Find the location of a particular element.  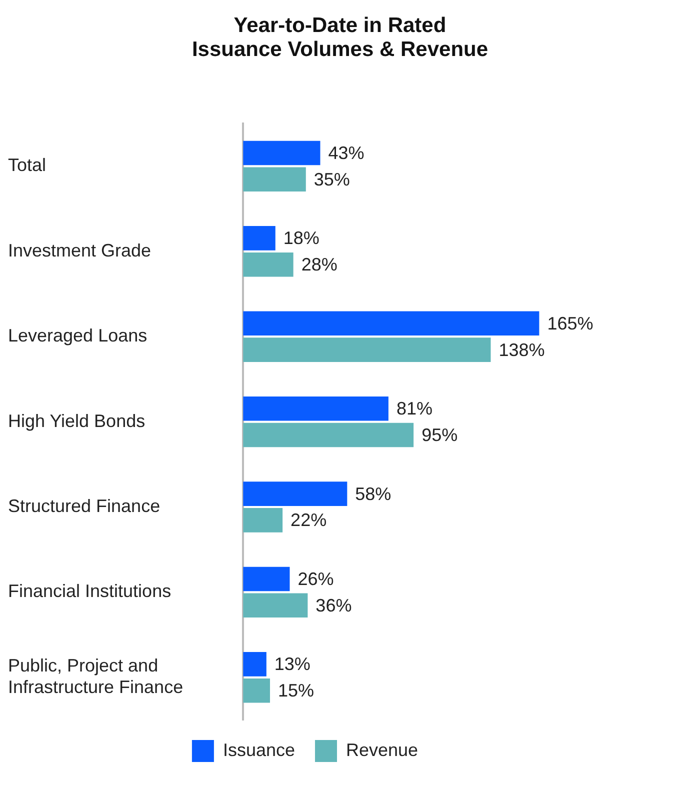

y-tick-label: Public, Project and Infrastructure Finance is located at coordinates (96, 677).